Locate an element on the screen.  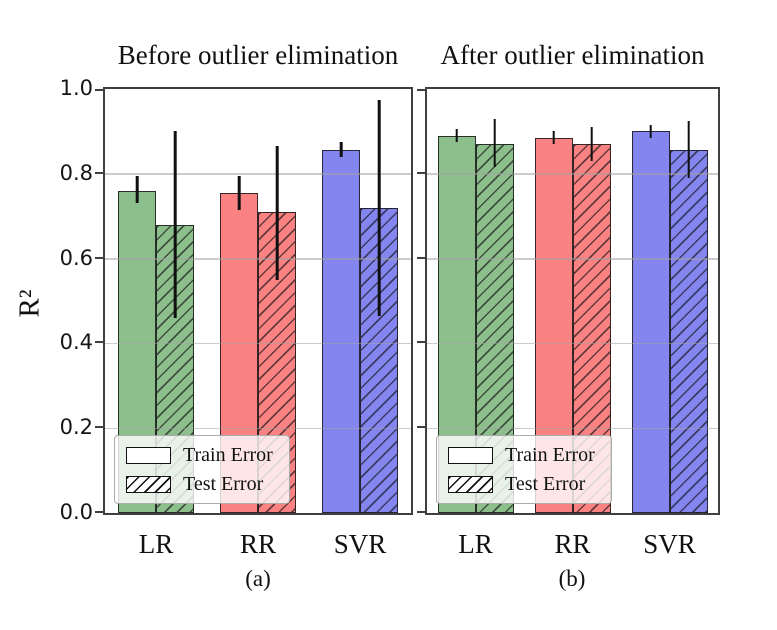
bar-test-SVR is located at coordinates (688, 331).